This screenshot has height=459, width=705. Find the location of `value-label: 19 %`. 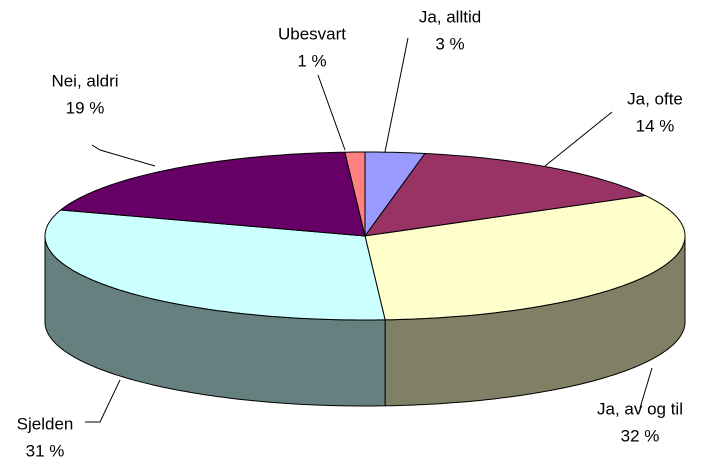

value-label: 19 % is located at coordinates (85, 107).